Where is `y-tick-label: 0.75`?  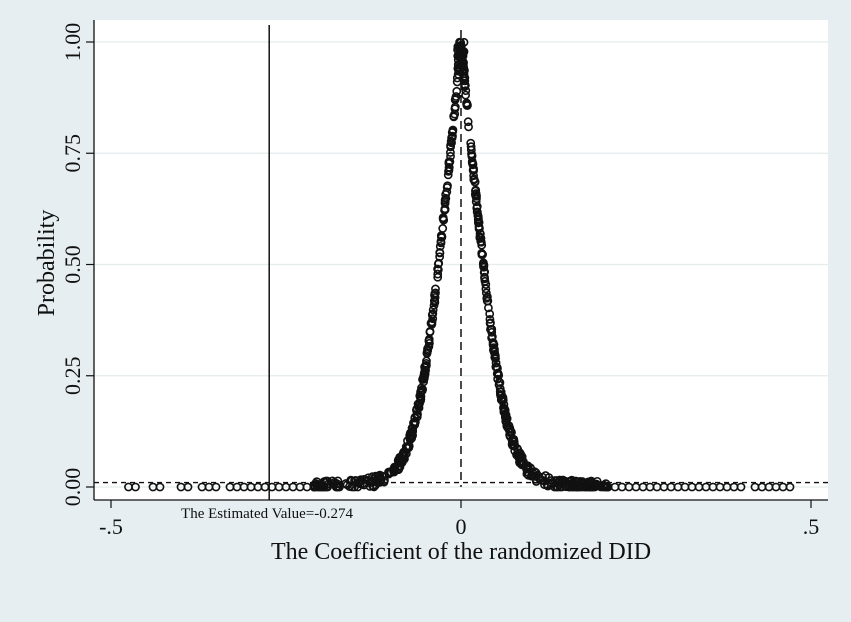
y-tick-label: 0.75 is located at coordinates (72, 153).